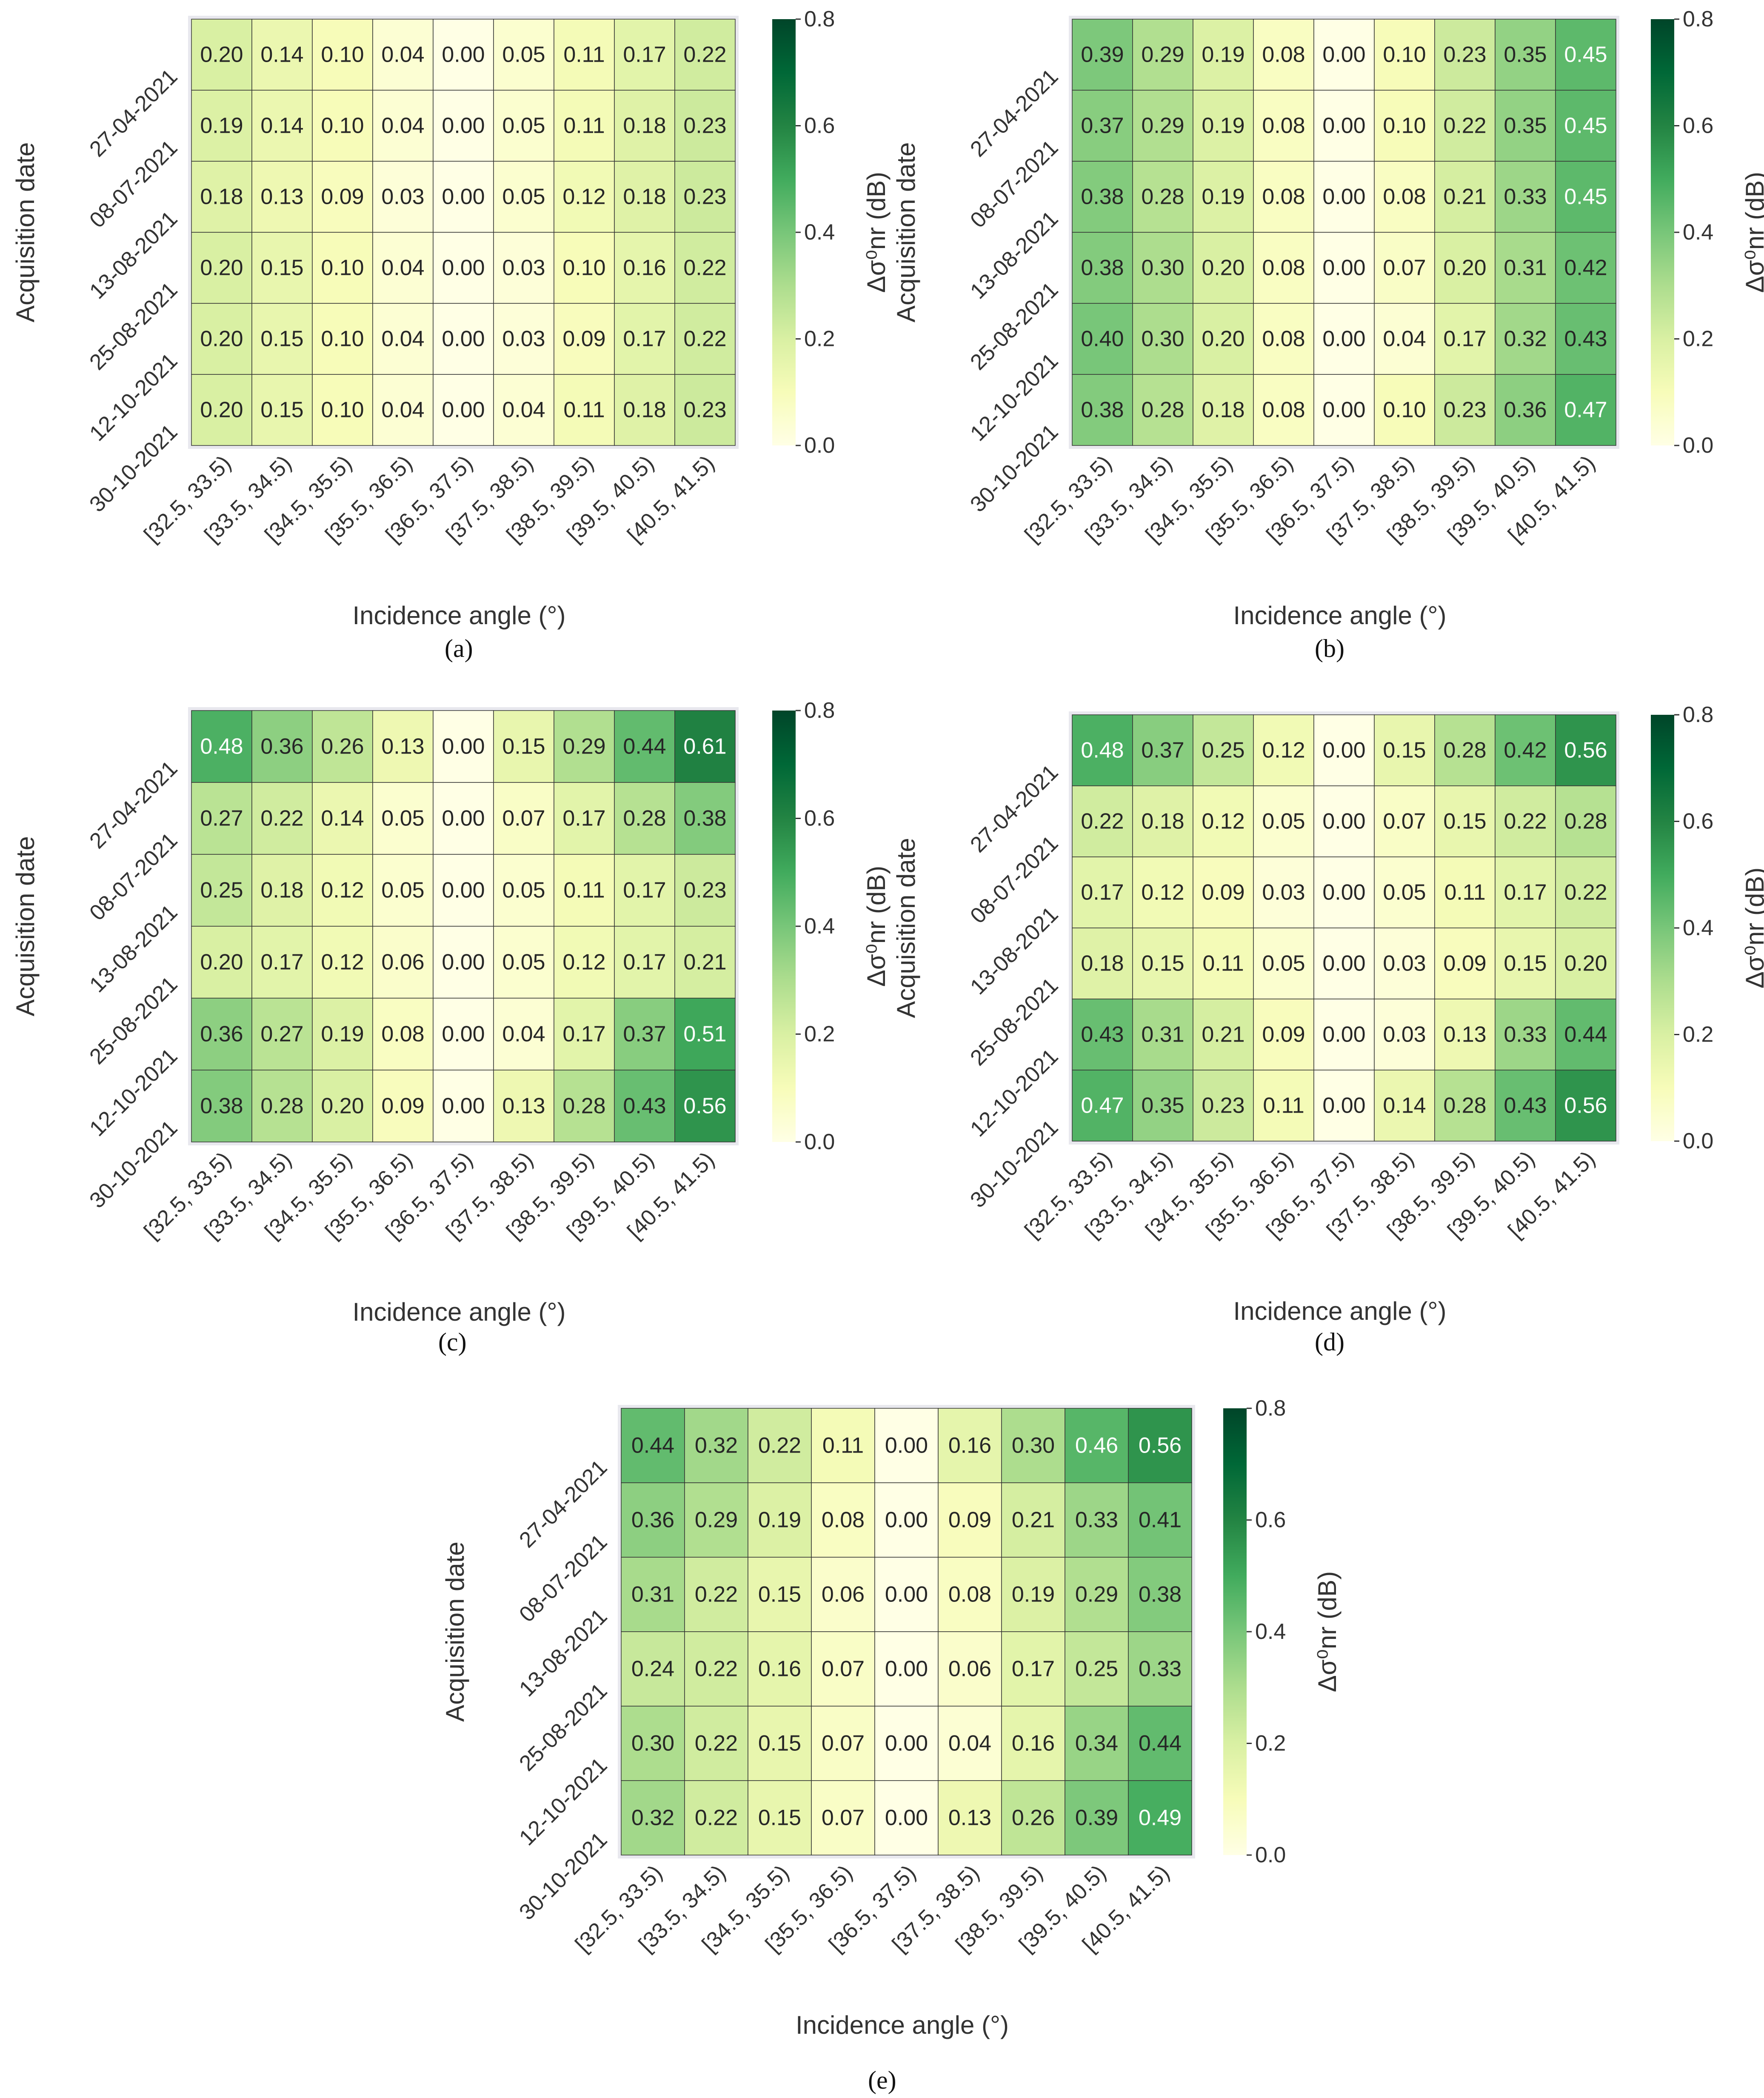  Describe the element at coordinates (221, 197) in the screenshot. I see `cell-value-label: 0.18` at that location.